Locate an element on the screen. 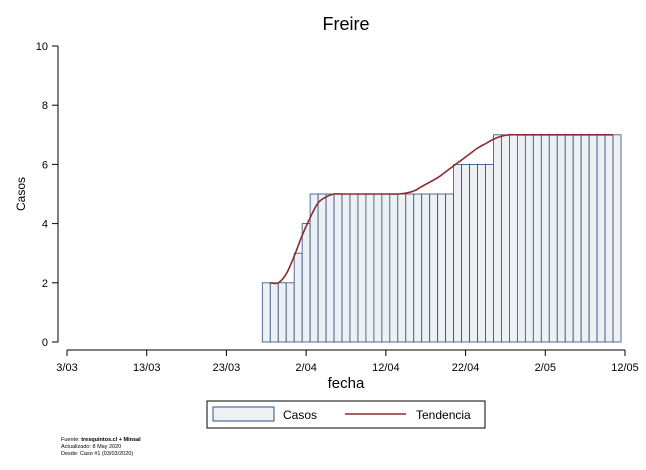 The image size is (646, 470). y-ticks: 0 2 4 6 8 10 is located at coordinates (47, 195).